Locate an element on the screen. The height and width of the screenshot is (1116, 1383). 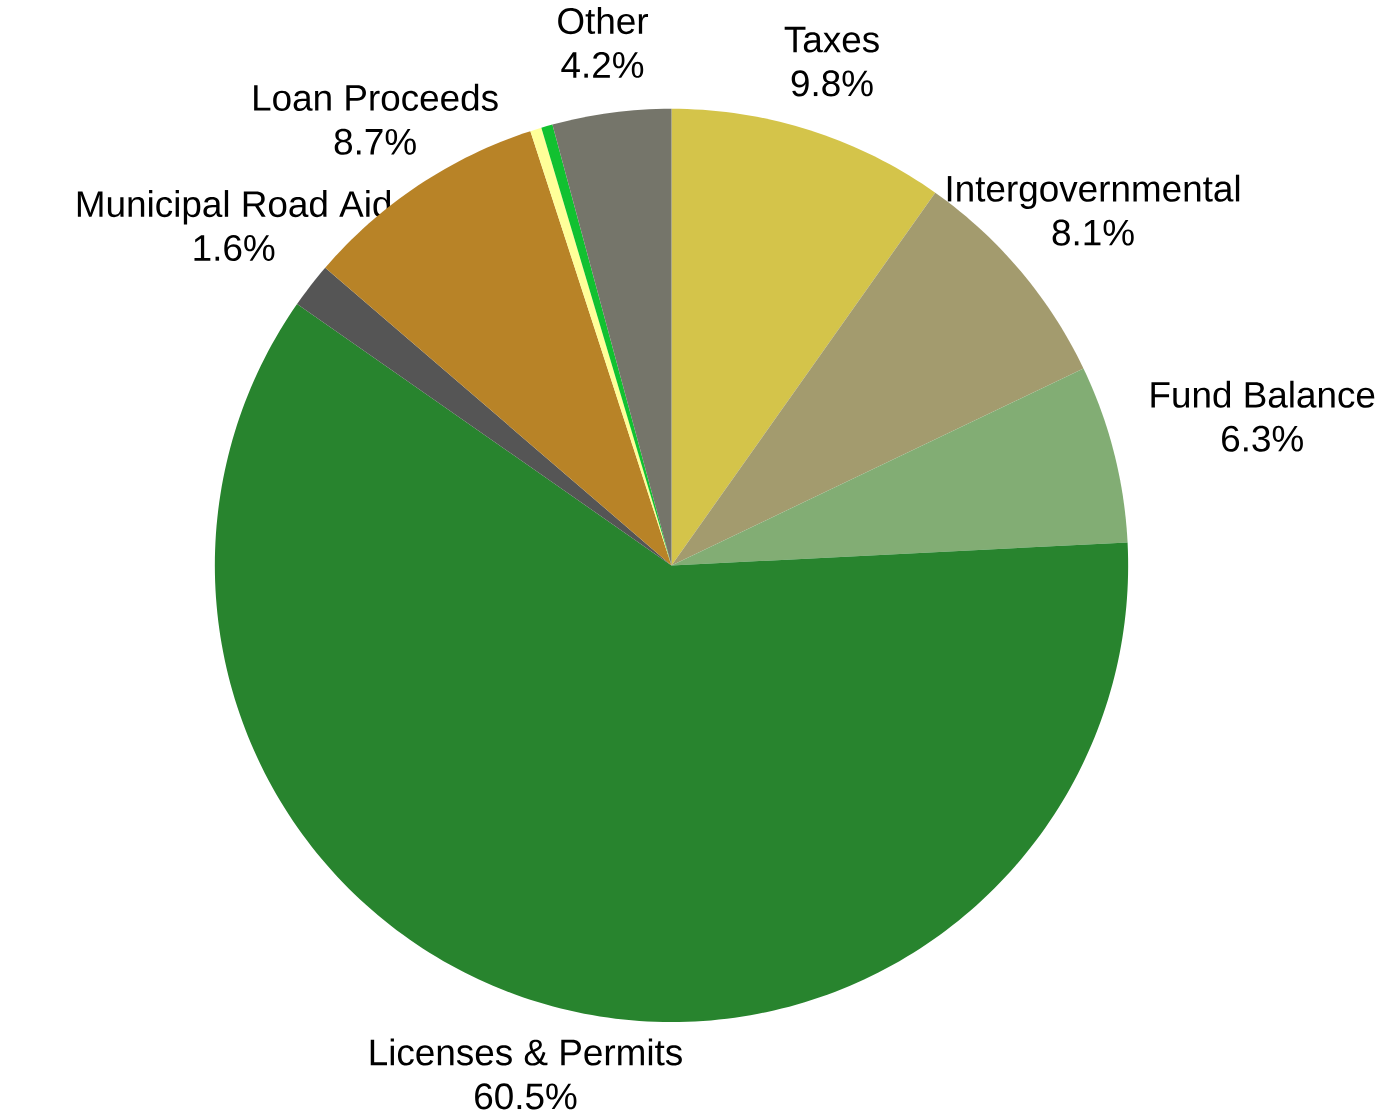
data-label: 4.2% is located at coordinates (602, 64).